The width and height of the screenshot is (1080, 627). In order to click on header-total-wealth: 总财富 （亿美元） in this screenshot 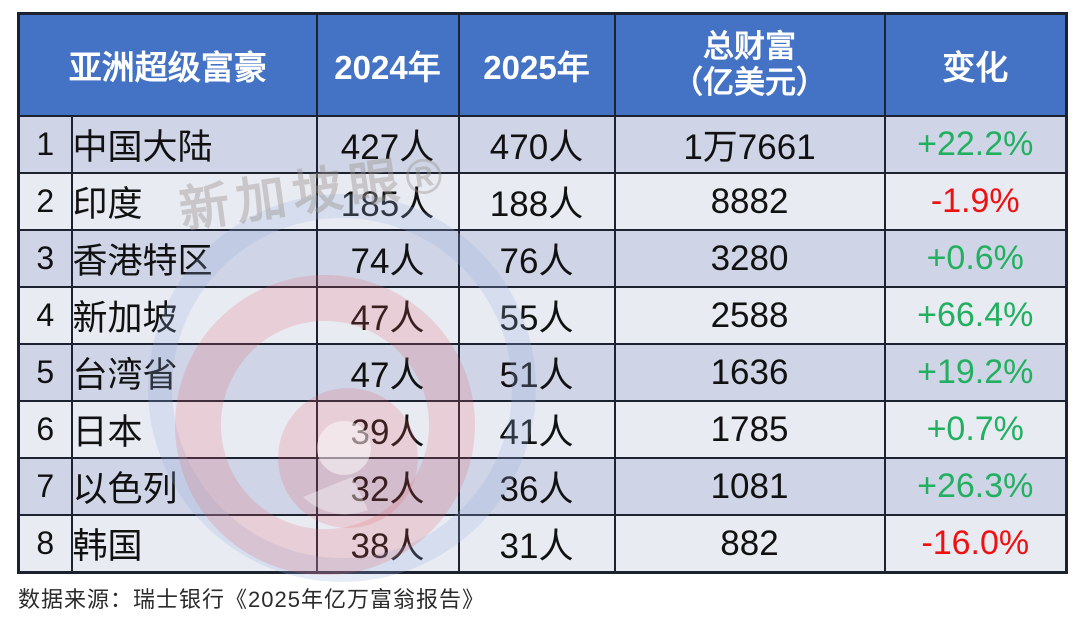, I will do `click(749, 64)`.